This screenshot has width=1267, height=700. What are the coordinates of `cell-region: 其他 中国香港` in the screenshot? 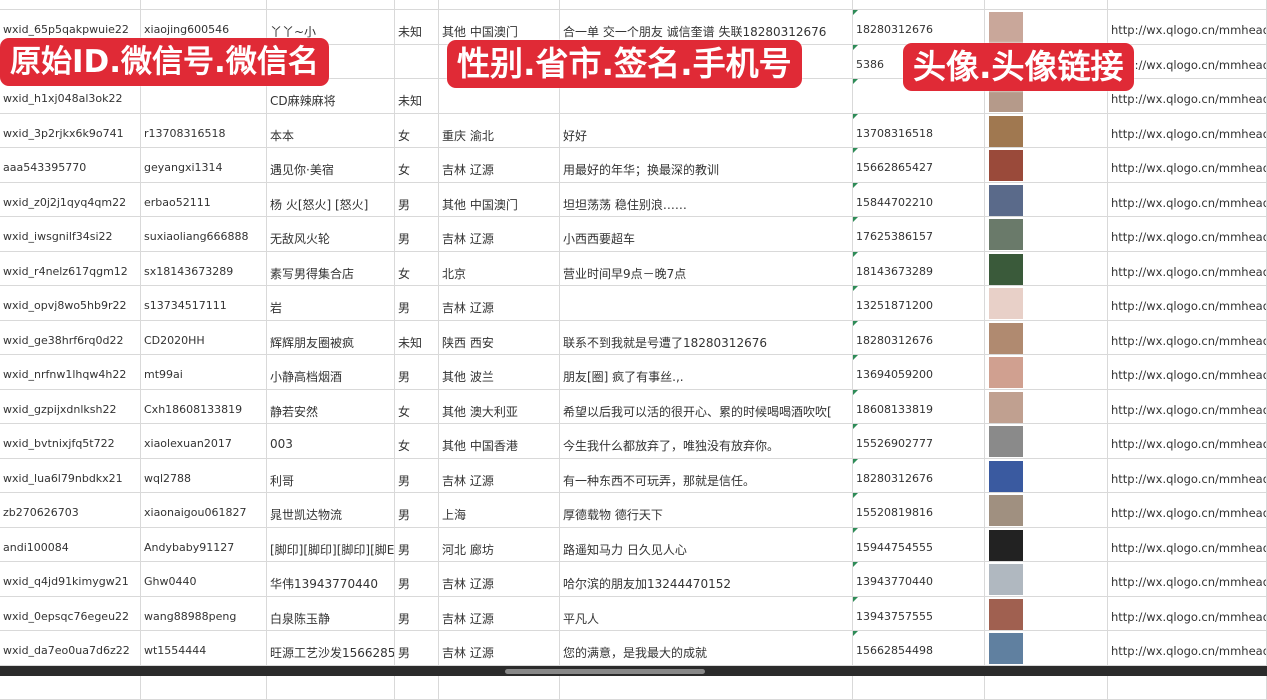 It's located at (499, 441).